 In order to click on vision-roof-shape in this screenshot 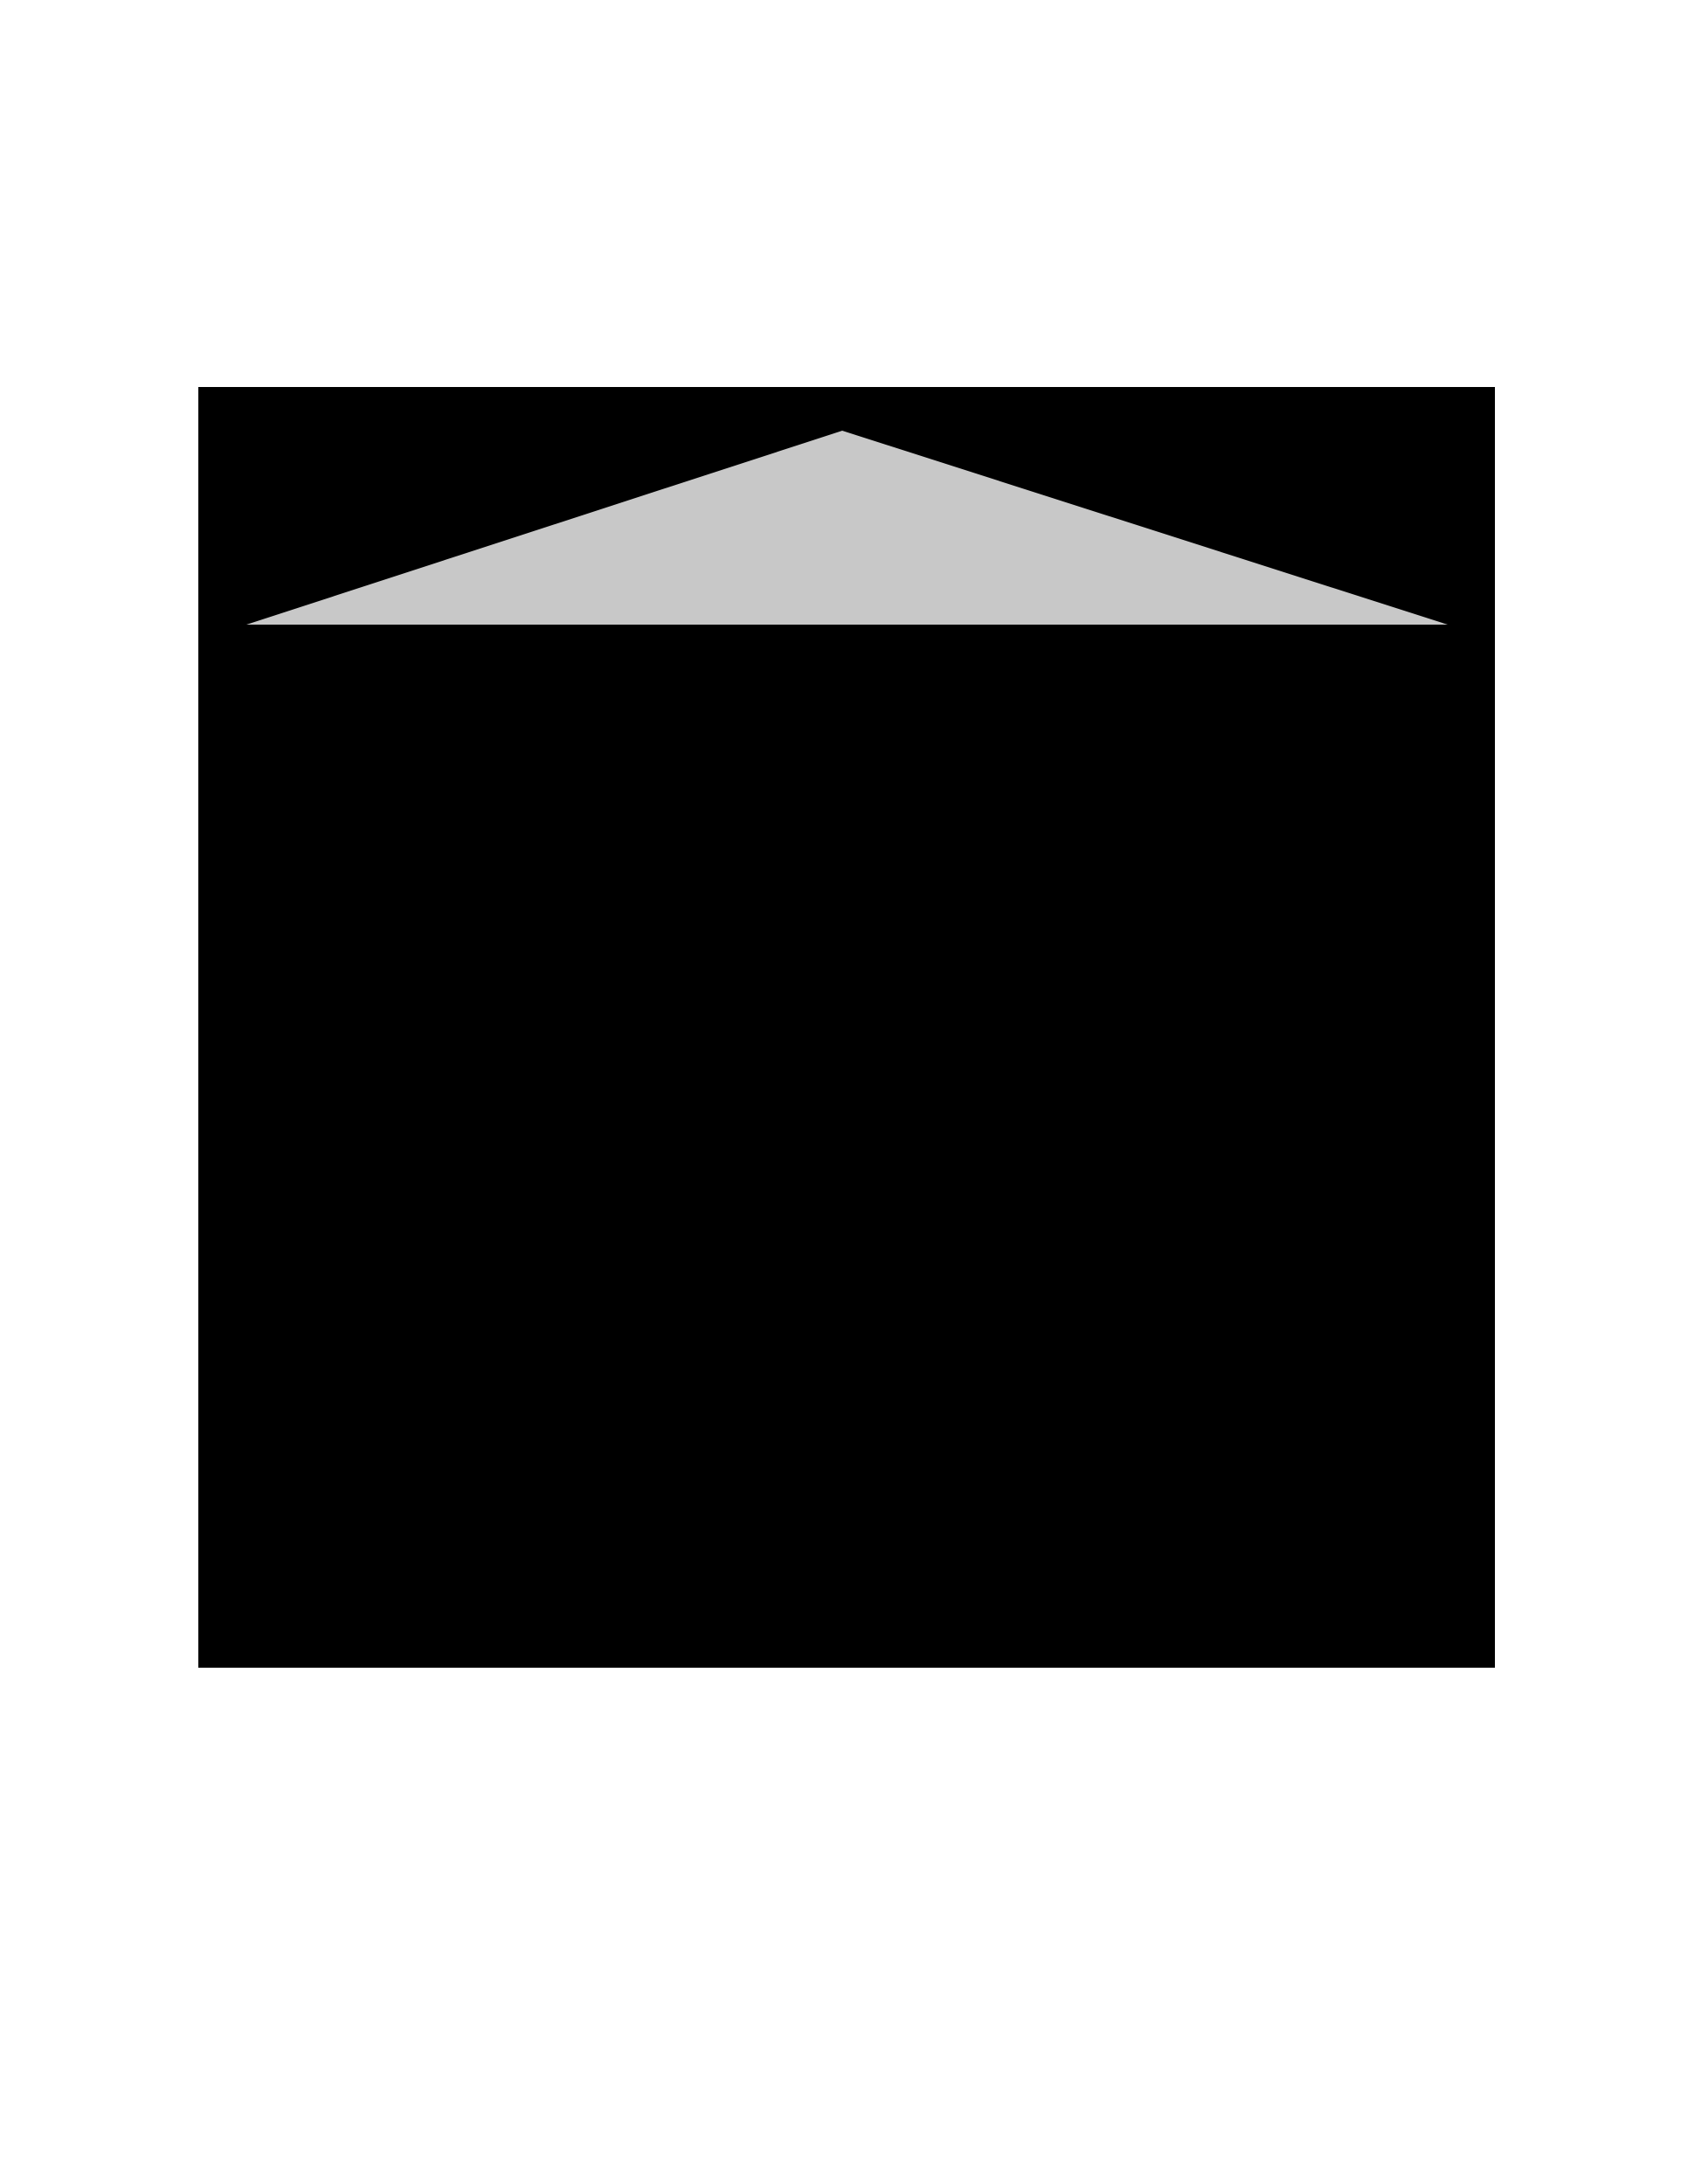, I will do `click(847, 528)`.